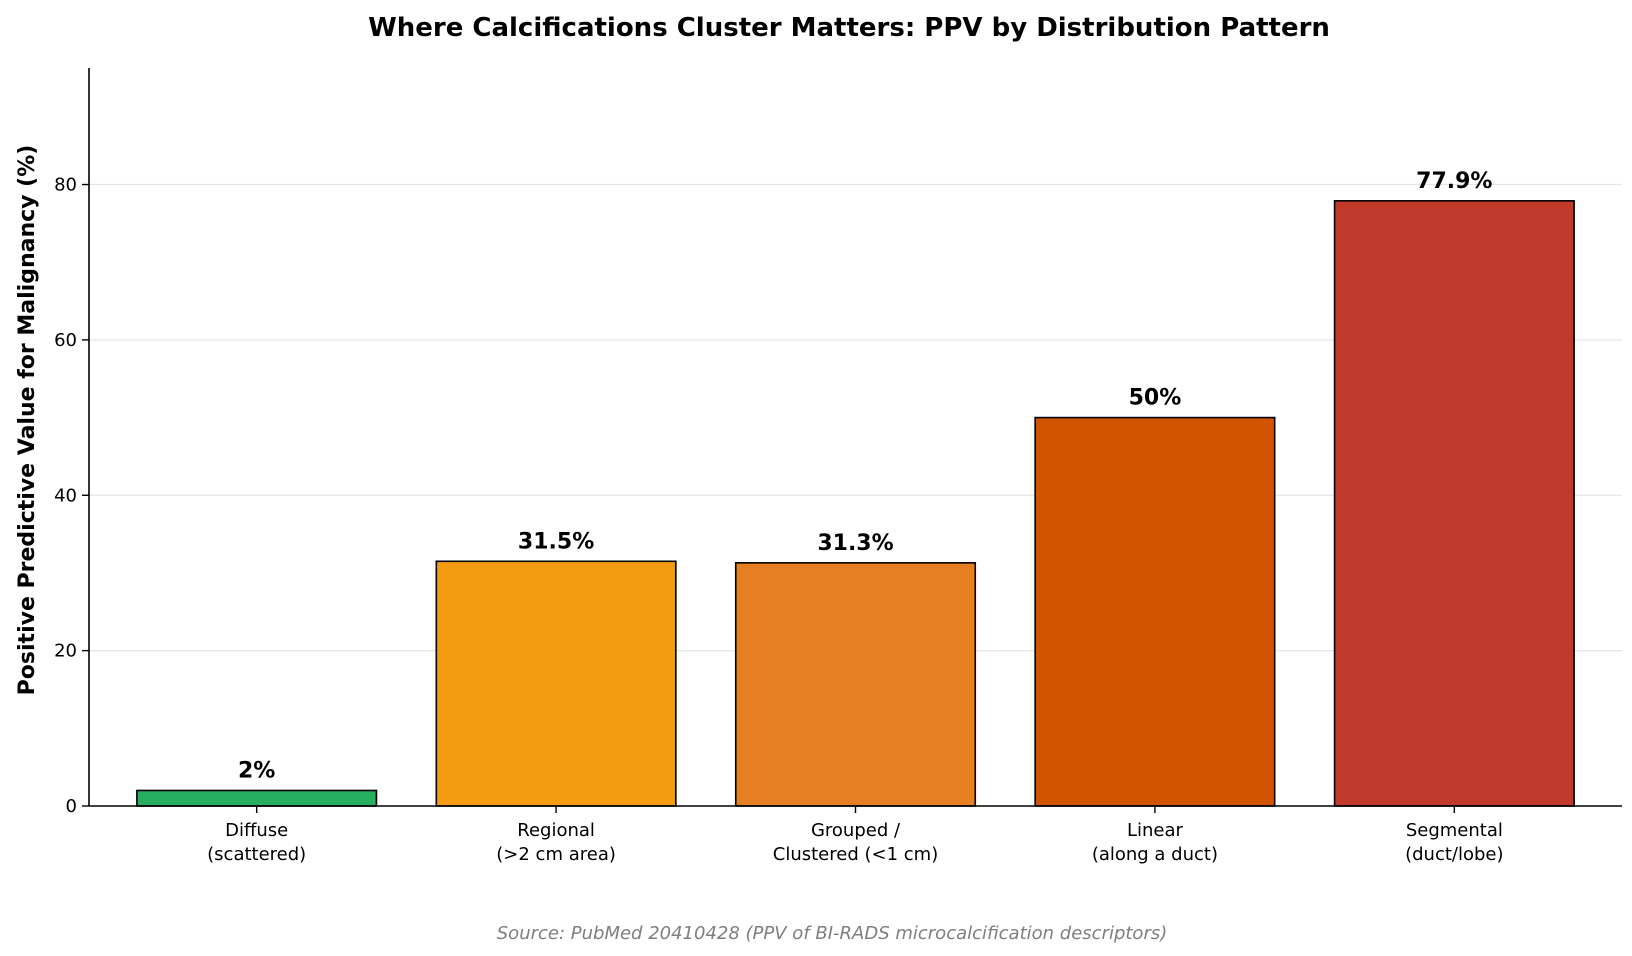 The width and height of the screenshot is (1632, 956). I want to click on y-tick-label: 0, so click(71, 806).